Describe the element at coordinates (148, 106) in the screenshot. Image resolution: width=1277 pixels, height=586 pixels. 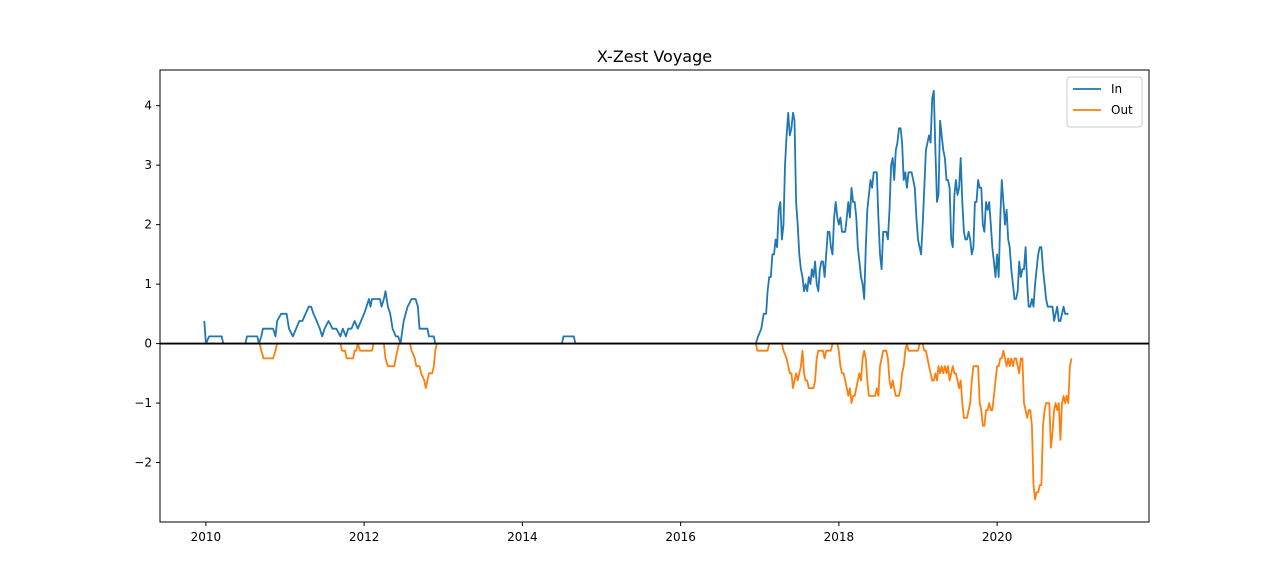
I see `y-tick-label: 4` at that location.